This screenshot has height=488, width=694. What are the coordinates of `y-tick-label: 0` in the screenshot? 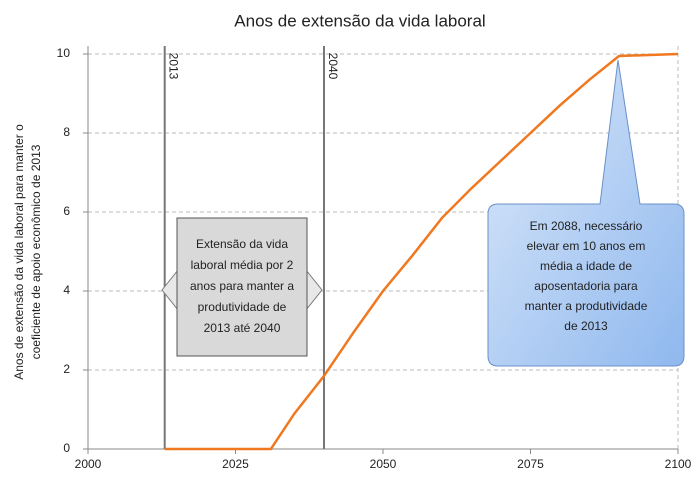 It's located at (66, 448).